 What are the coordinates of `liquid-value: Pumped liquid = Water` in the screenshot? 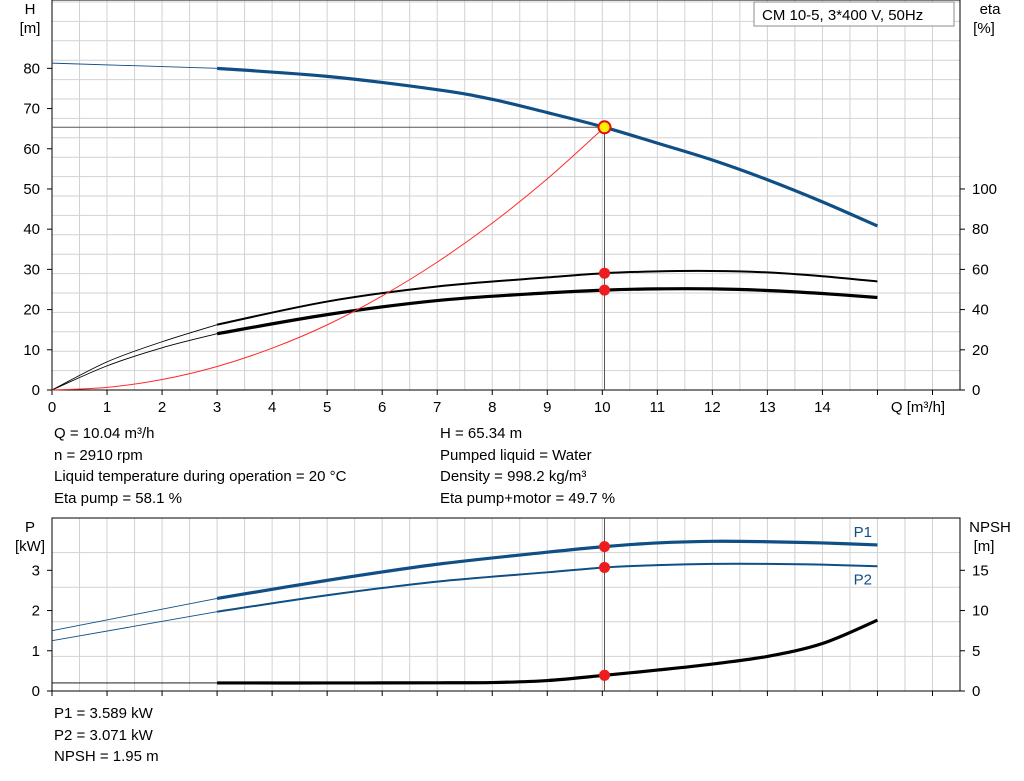 It's located at (516, 455).